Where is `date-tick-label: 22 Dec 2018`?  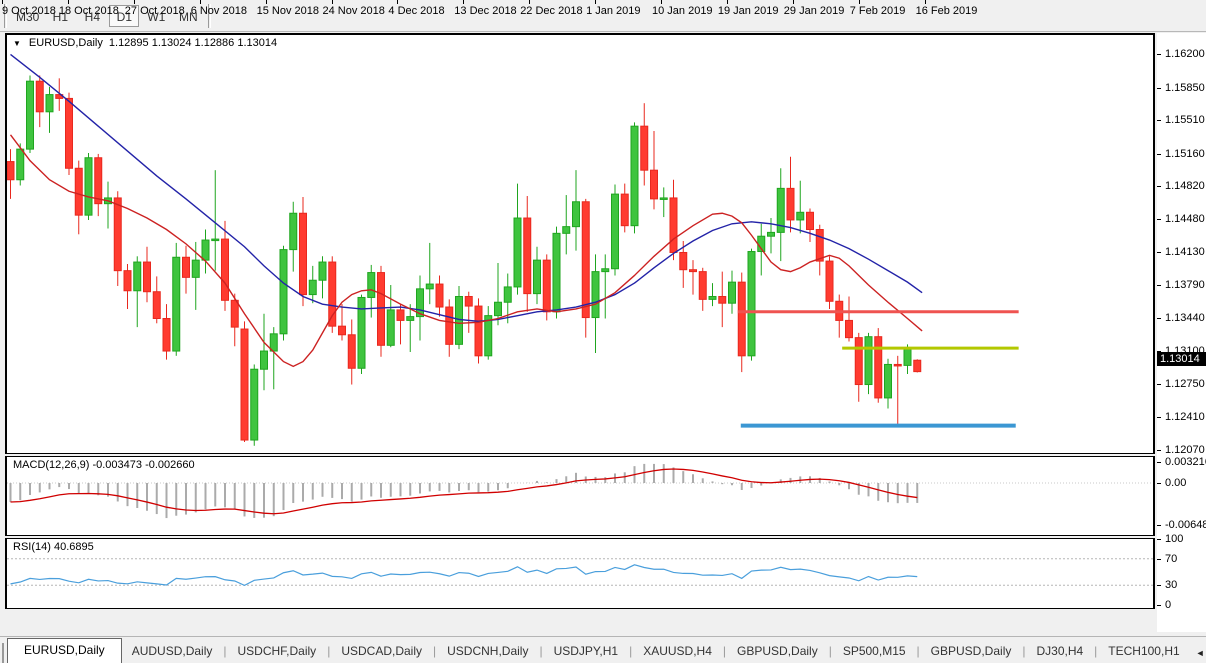
date-tick-label: 22 Dec 2018 is located at coordinates (551, 11).